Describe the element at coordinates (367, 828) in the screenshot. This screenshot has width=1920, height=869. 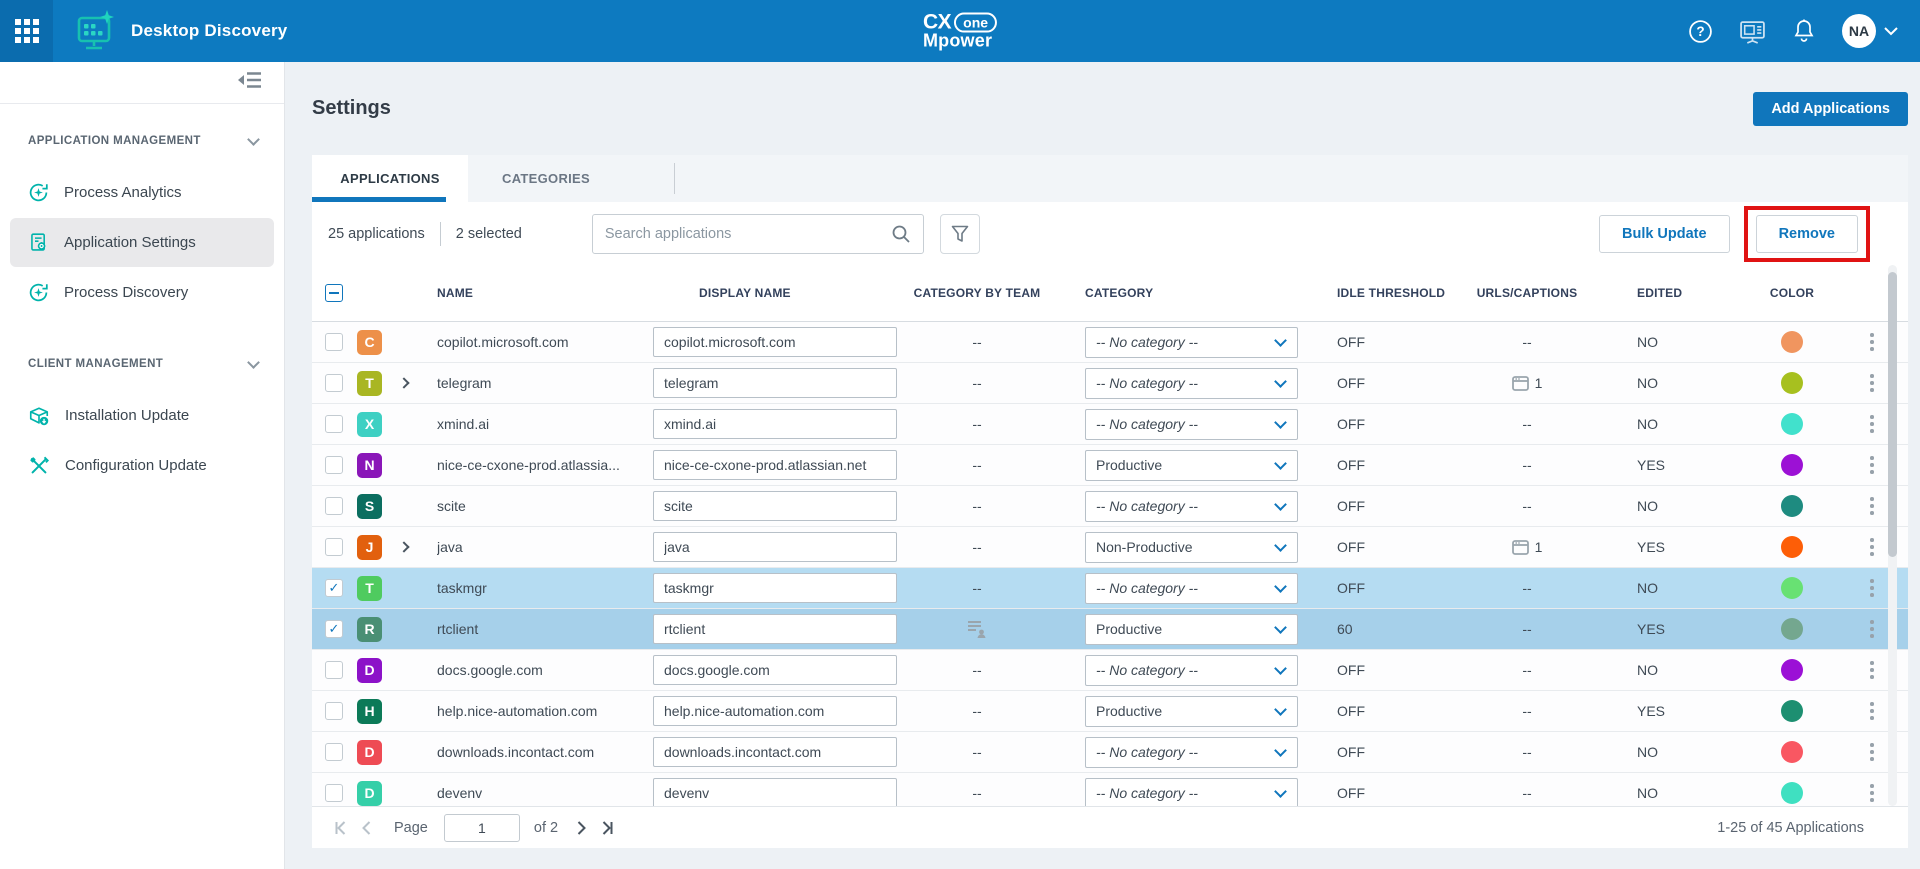
I see `previous-page-button` at that location.